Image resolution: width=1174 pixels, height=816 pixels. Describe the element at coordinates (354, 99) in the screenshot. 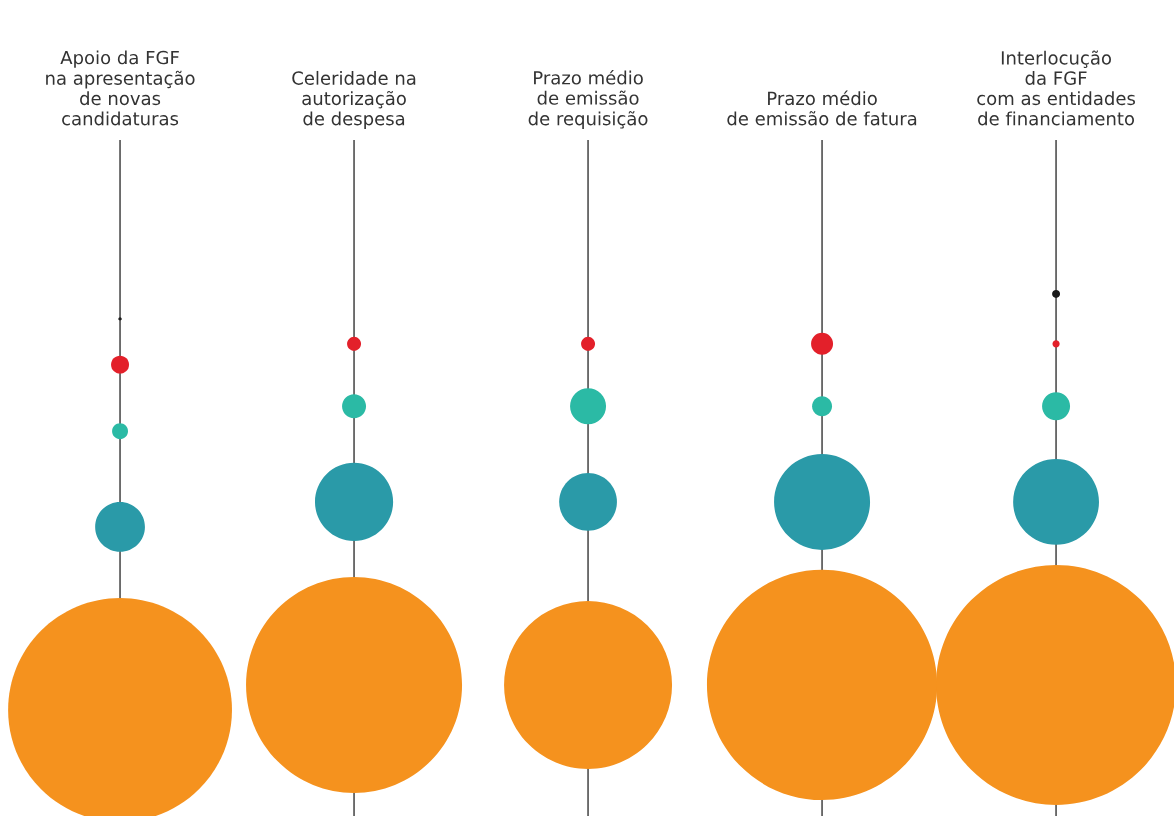

I see `x-tick-label: Celeridade na autorização de despesa` at that location.